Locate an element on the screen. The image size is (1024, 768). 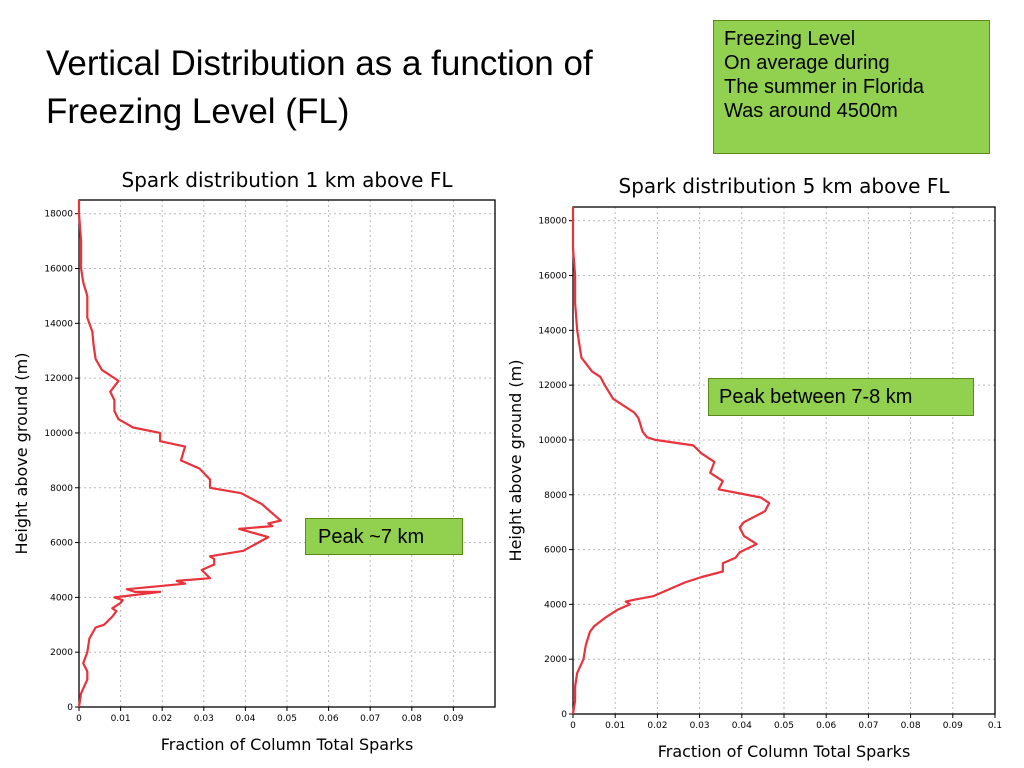
chart-1-x-tick-label-1: 0.01 is located at coordinates (121, 719).